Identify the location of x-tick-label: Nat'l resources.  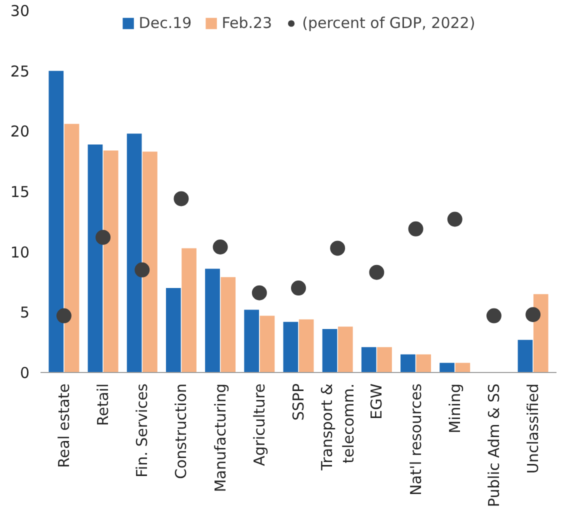
(415, 439).